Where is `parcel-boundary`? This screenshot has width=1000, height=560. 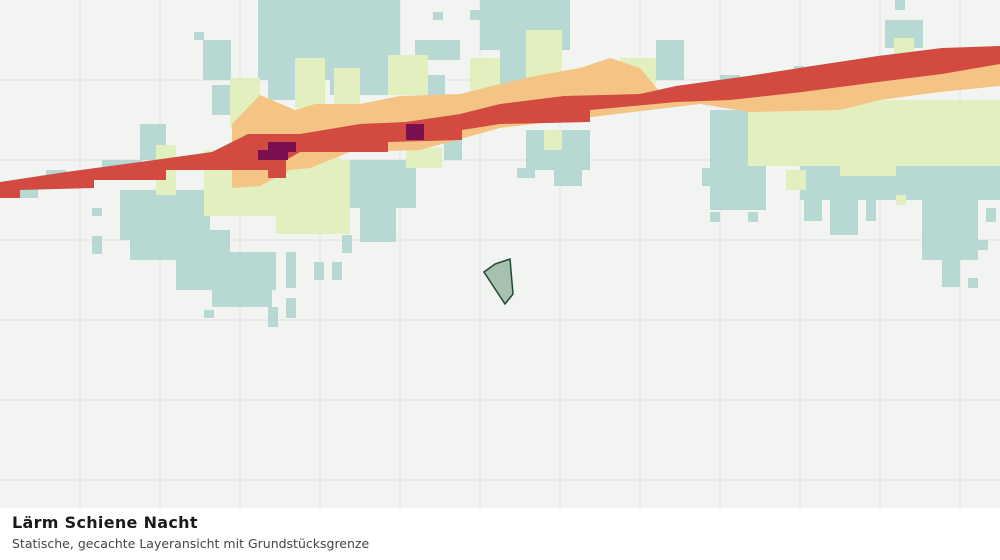 parcel-boundary is located at coordinates (498, 281).